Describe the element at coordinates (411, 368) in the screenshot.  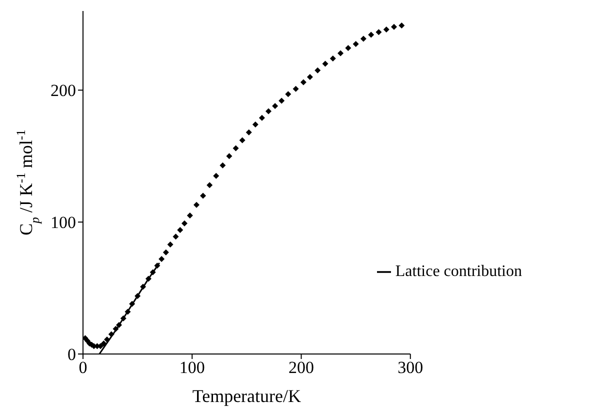
I see `x-tick-label: 300` at that location.